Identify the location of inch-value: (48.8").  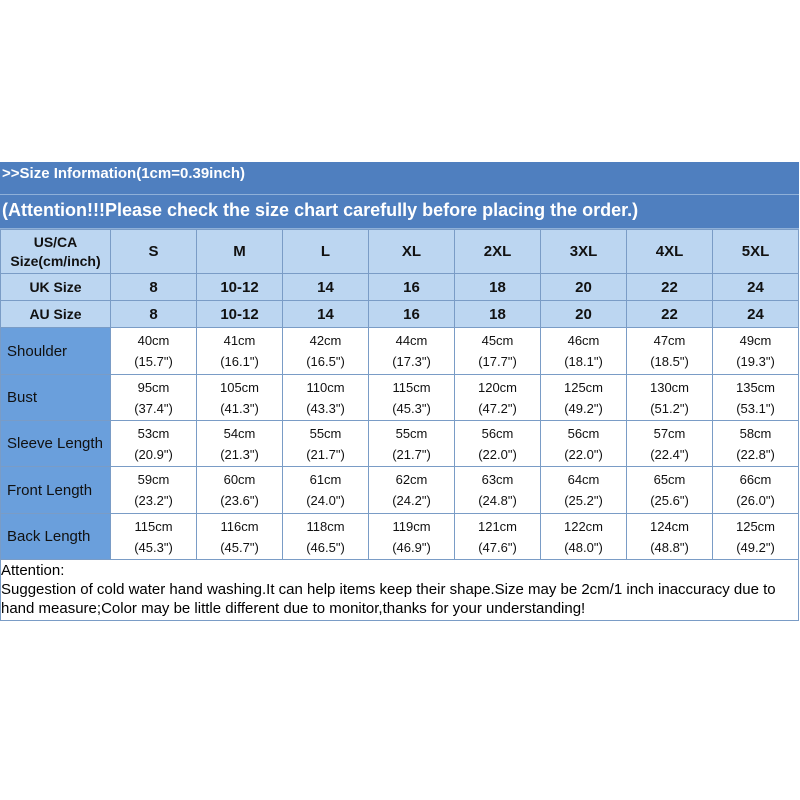
(669, 547).